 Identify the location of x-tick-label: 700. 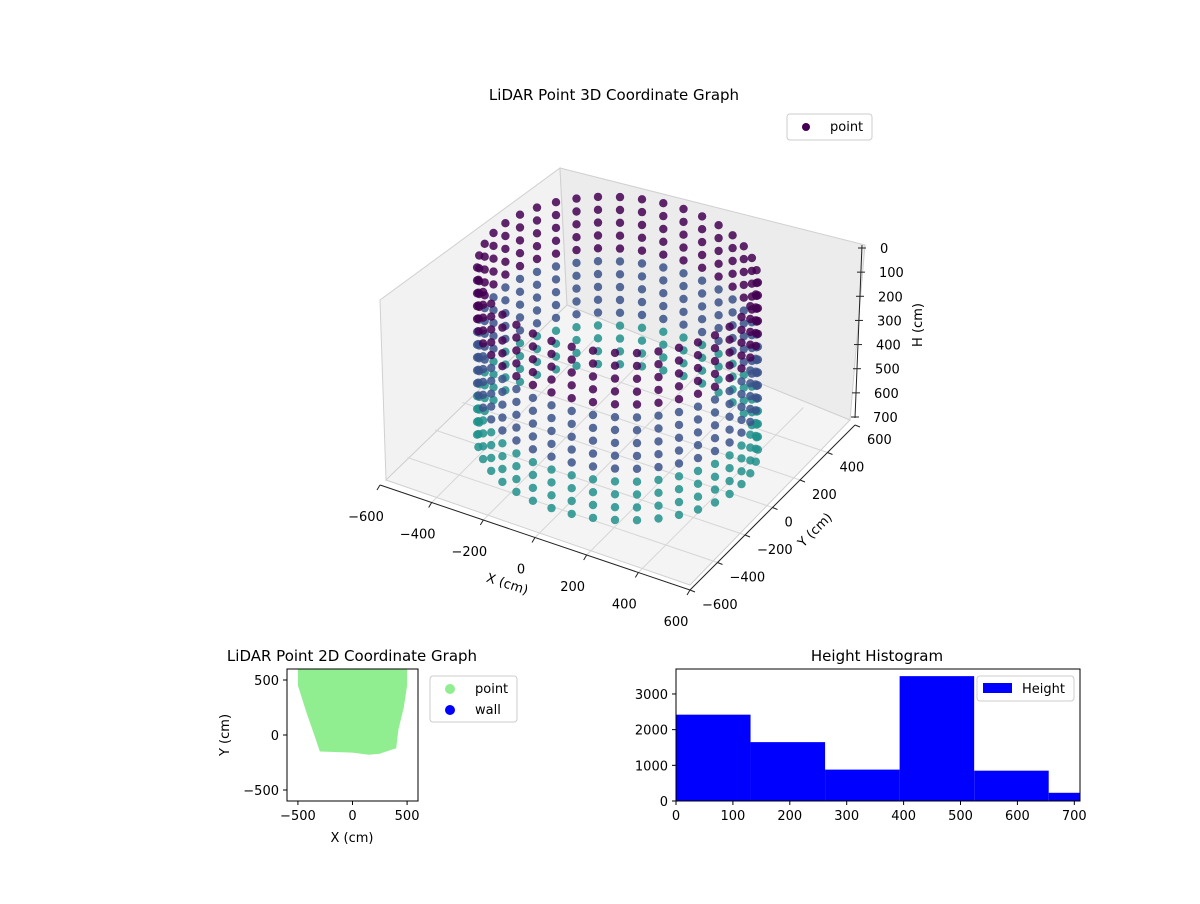
(1074, 816).